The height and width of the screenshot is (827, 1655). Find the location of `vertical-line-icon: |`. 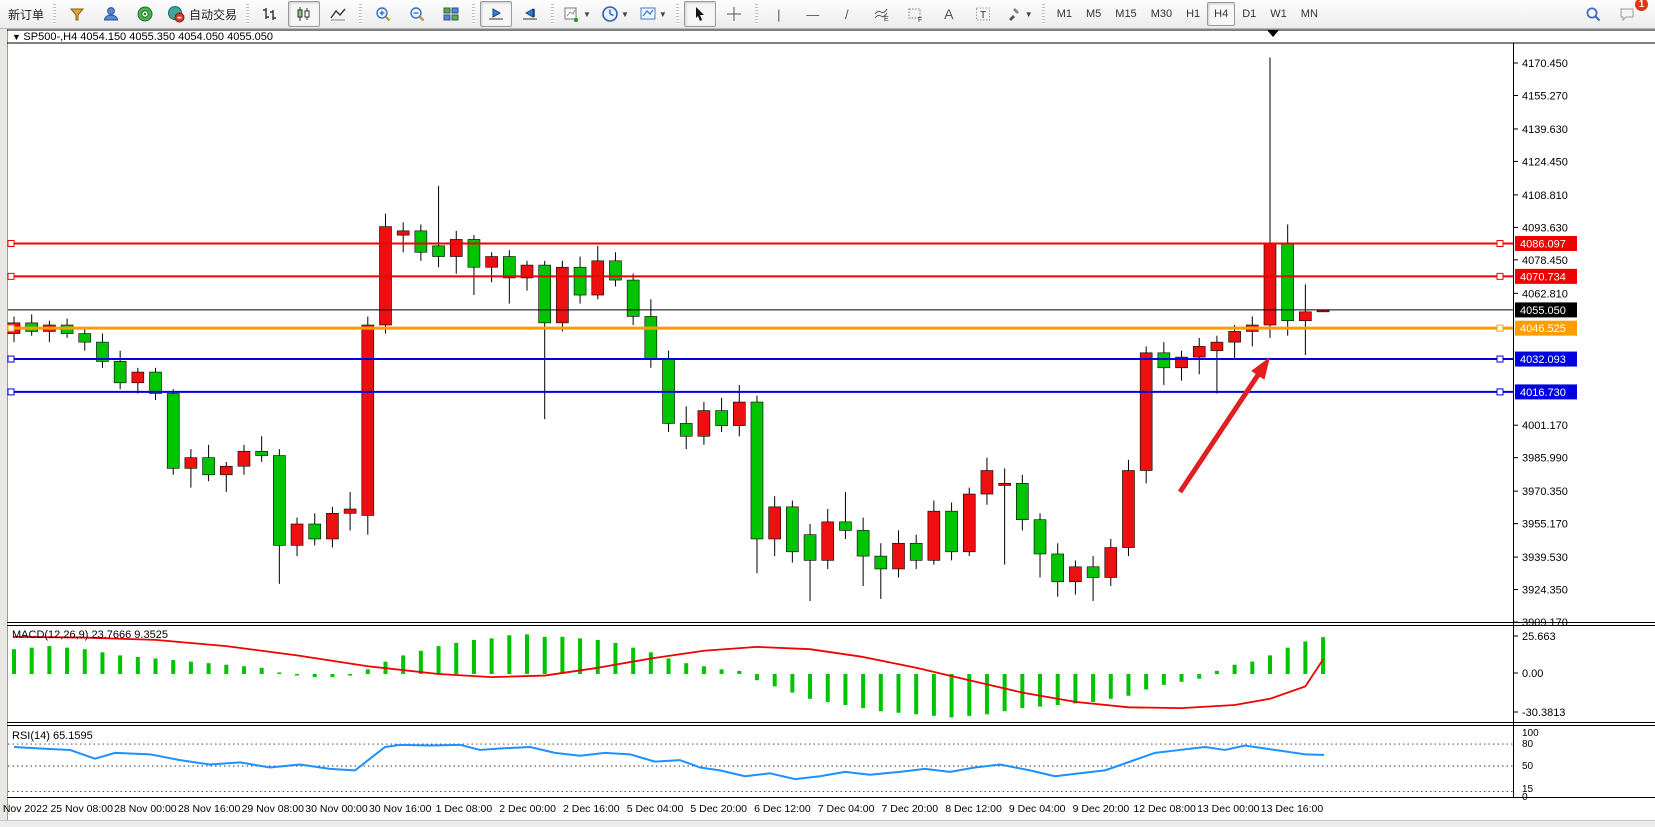

vertical-line-icon: | is located at coordinates (779, 14).